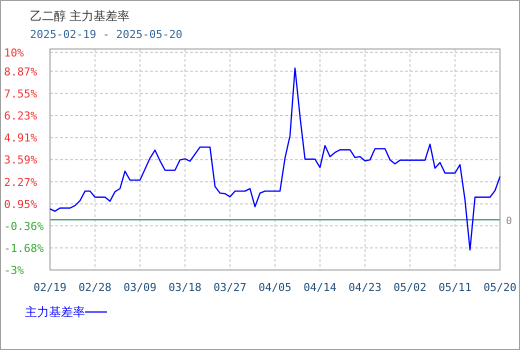 The image size is (520, 350). Describe the element at coordinates (21, 93) in the screenshot. I see `y-tick-label: 7.55%` at that location.